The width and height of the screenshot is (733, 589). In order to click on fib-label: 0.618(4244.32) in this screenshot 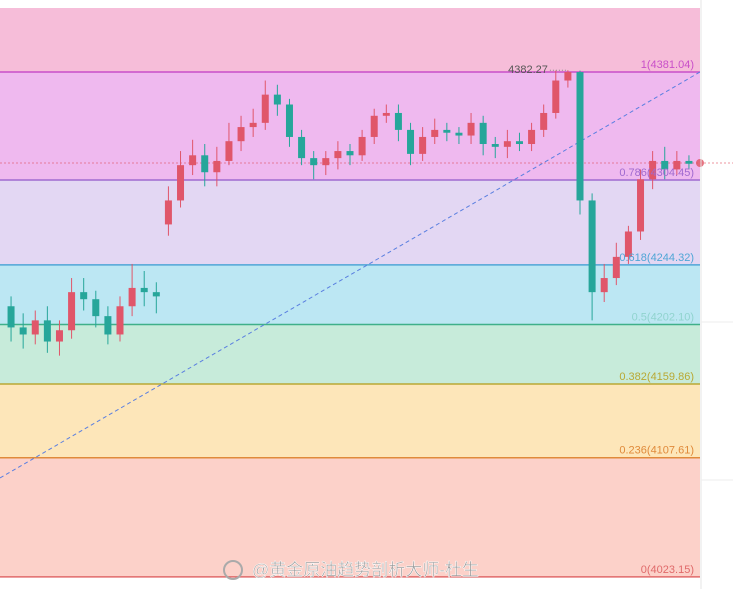, I will do `click(656, 258)`.